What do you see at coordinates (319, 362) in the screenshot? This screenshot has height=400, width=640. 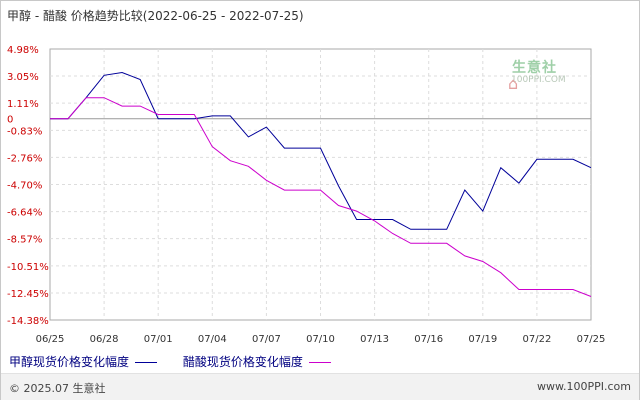 I see `legend-swatch-acetic` at bounding box center [319, 362].